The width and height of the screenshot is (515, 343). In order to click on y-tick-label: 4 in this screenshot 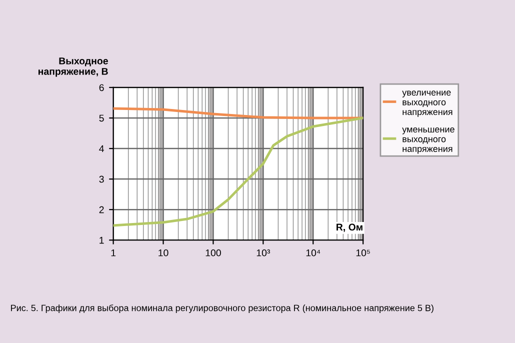, I will do `click(101, 148)`.